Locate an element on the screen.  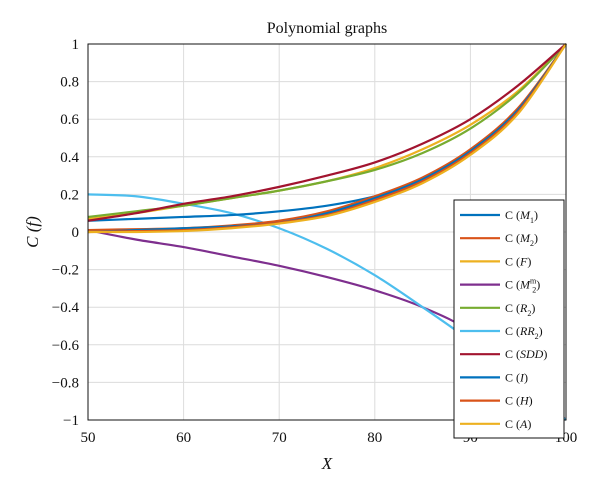
y-tick-label-4: −0.2 is located at coordinates (65, 271).